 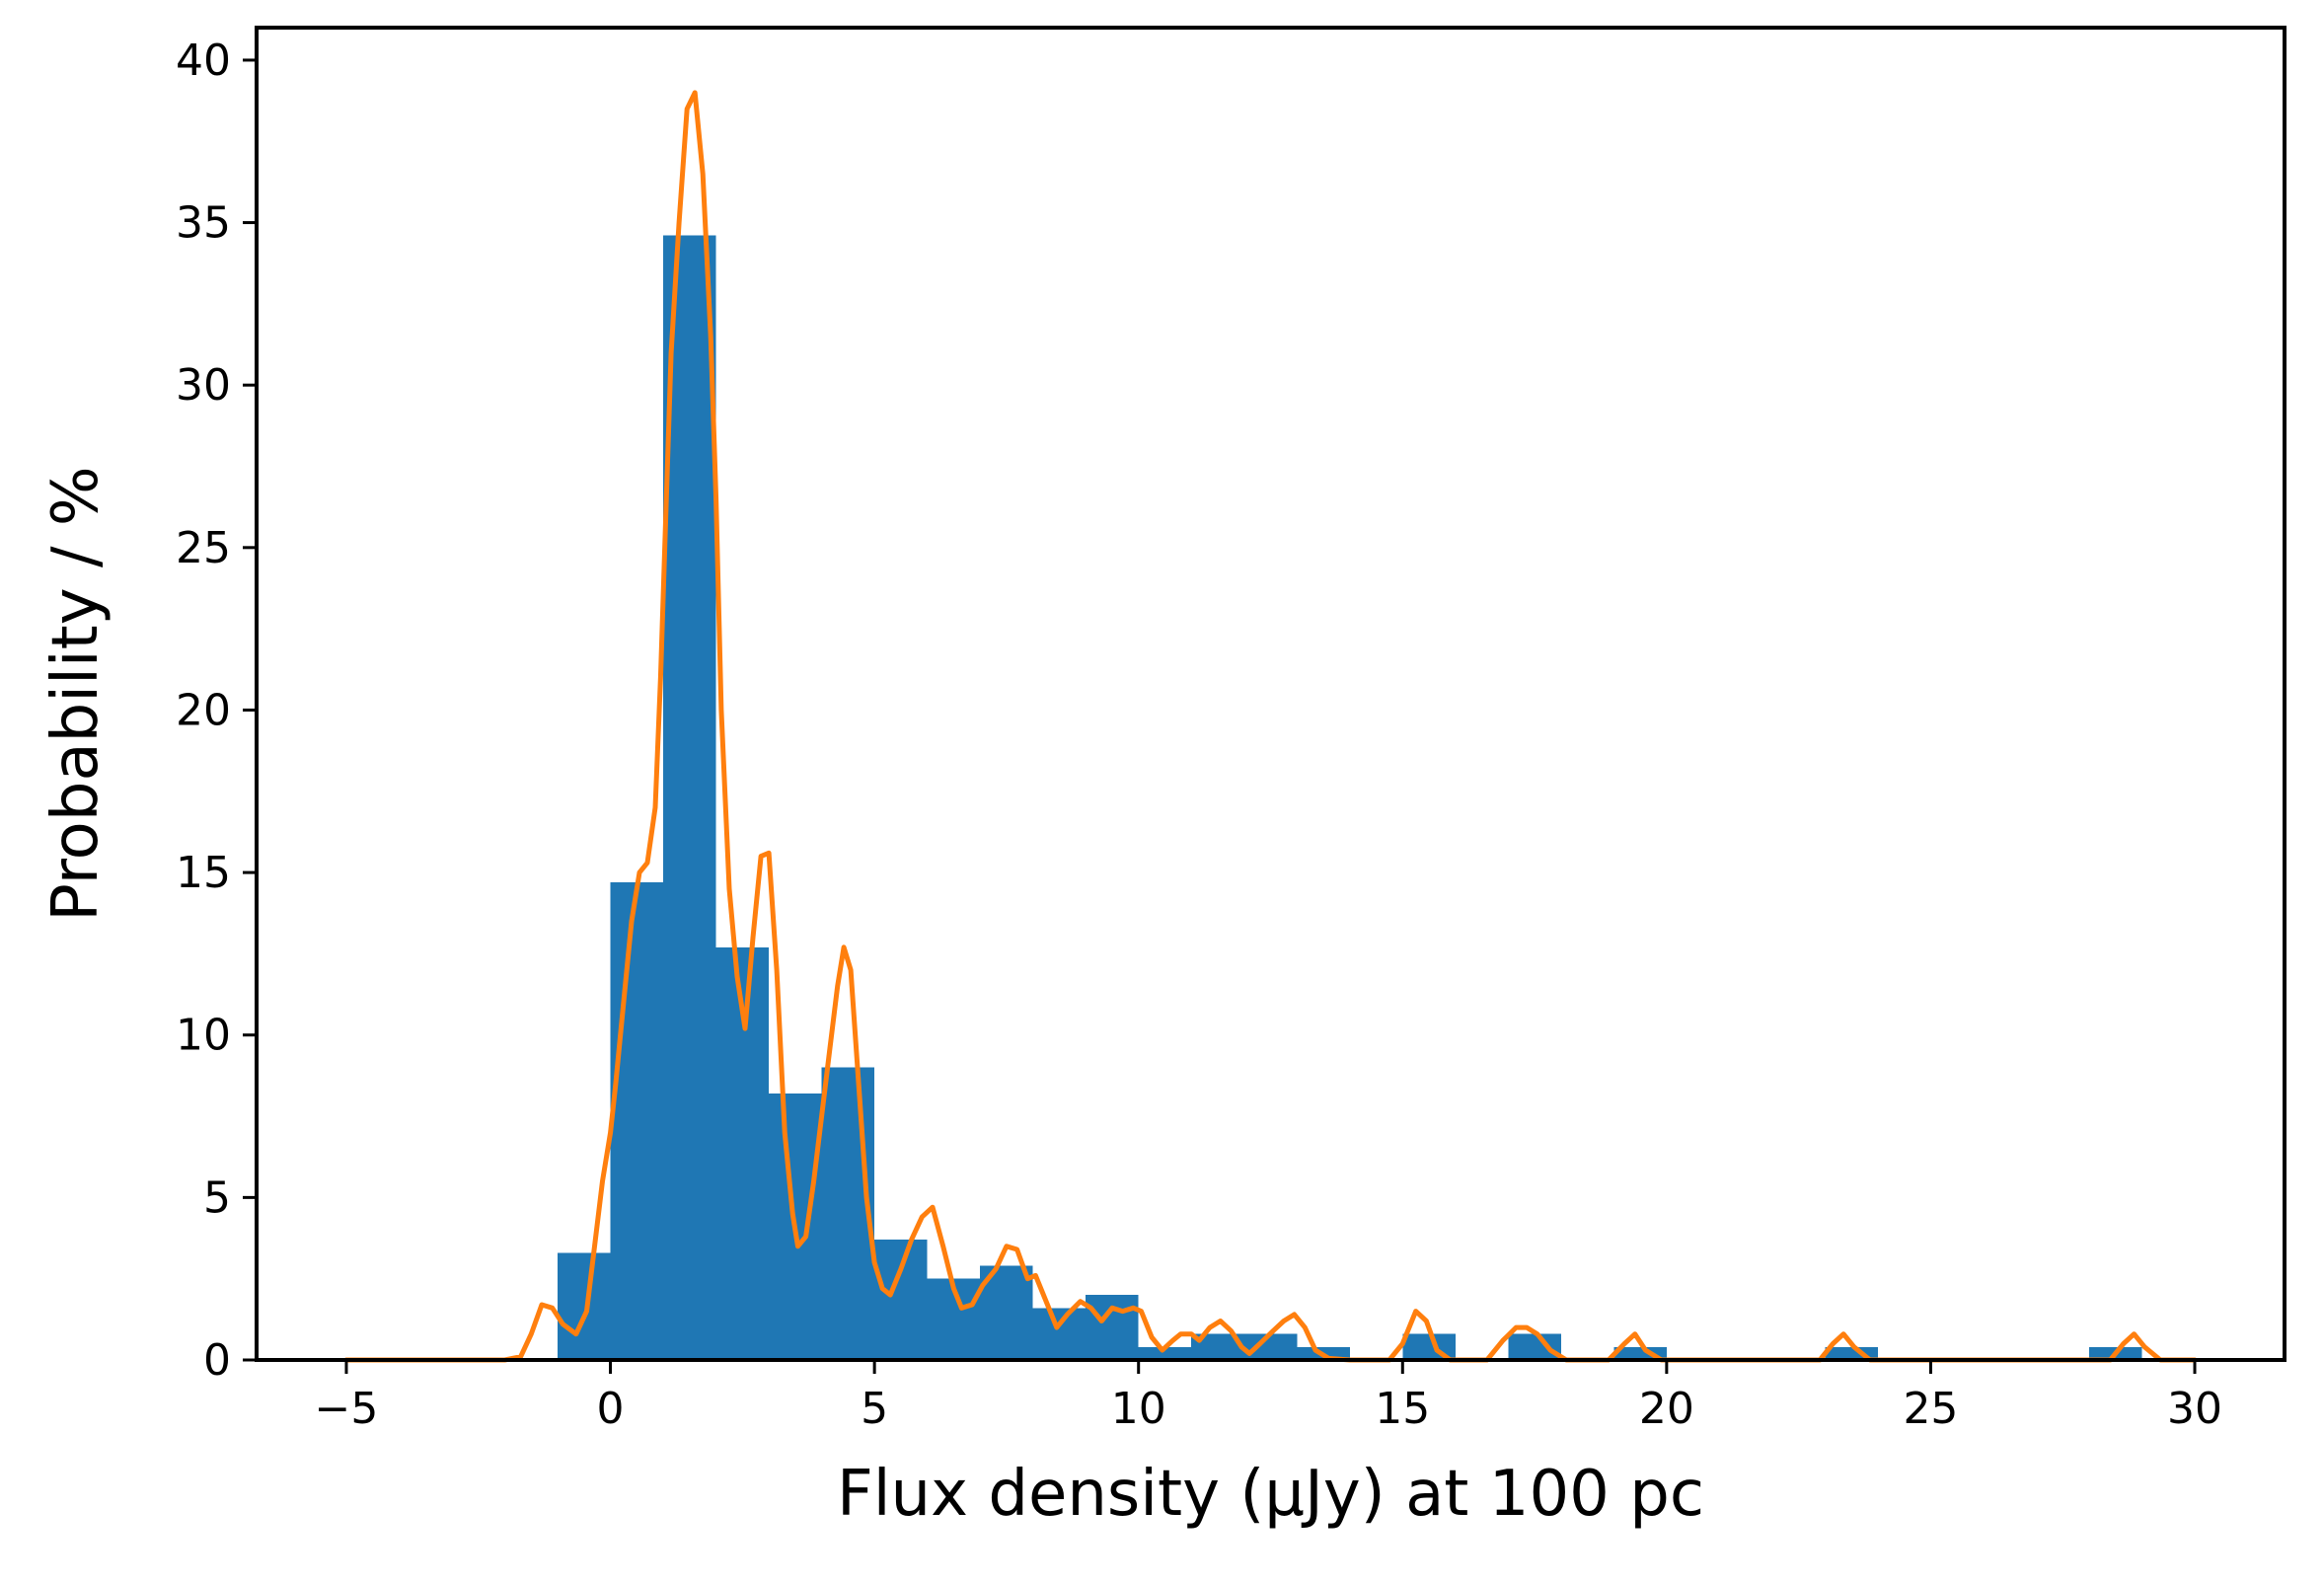 I want to click on x-tick-label: −5, so click(x=347, y=1409).